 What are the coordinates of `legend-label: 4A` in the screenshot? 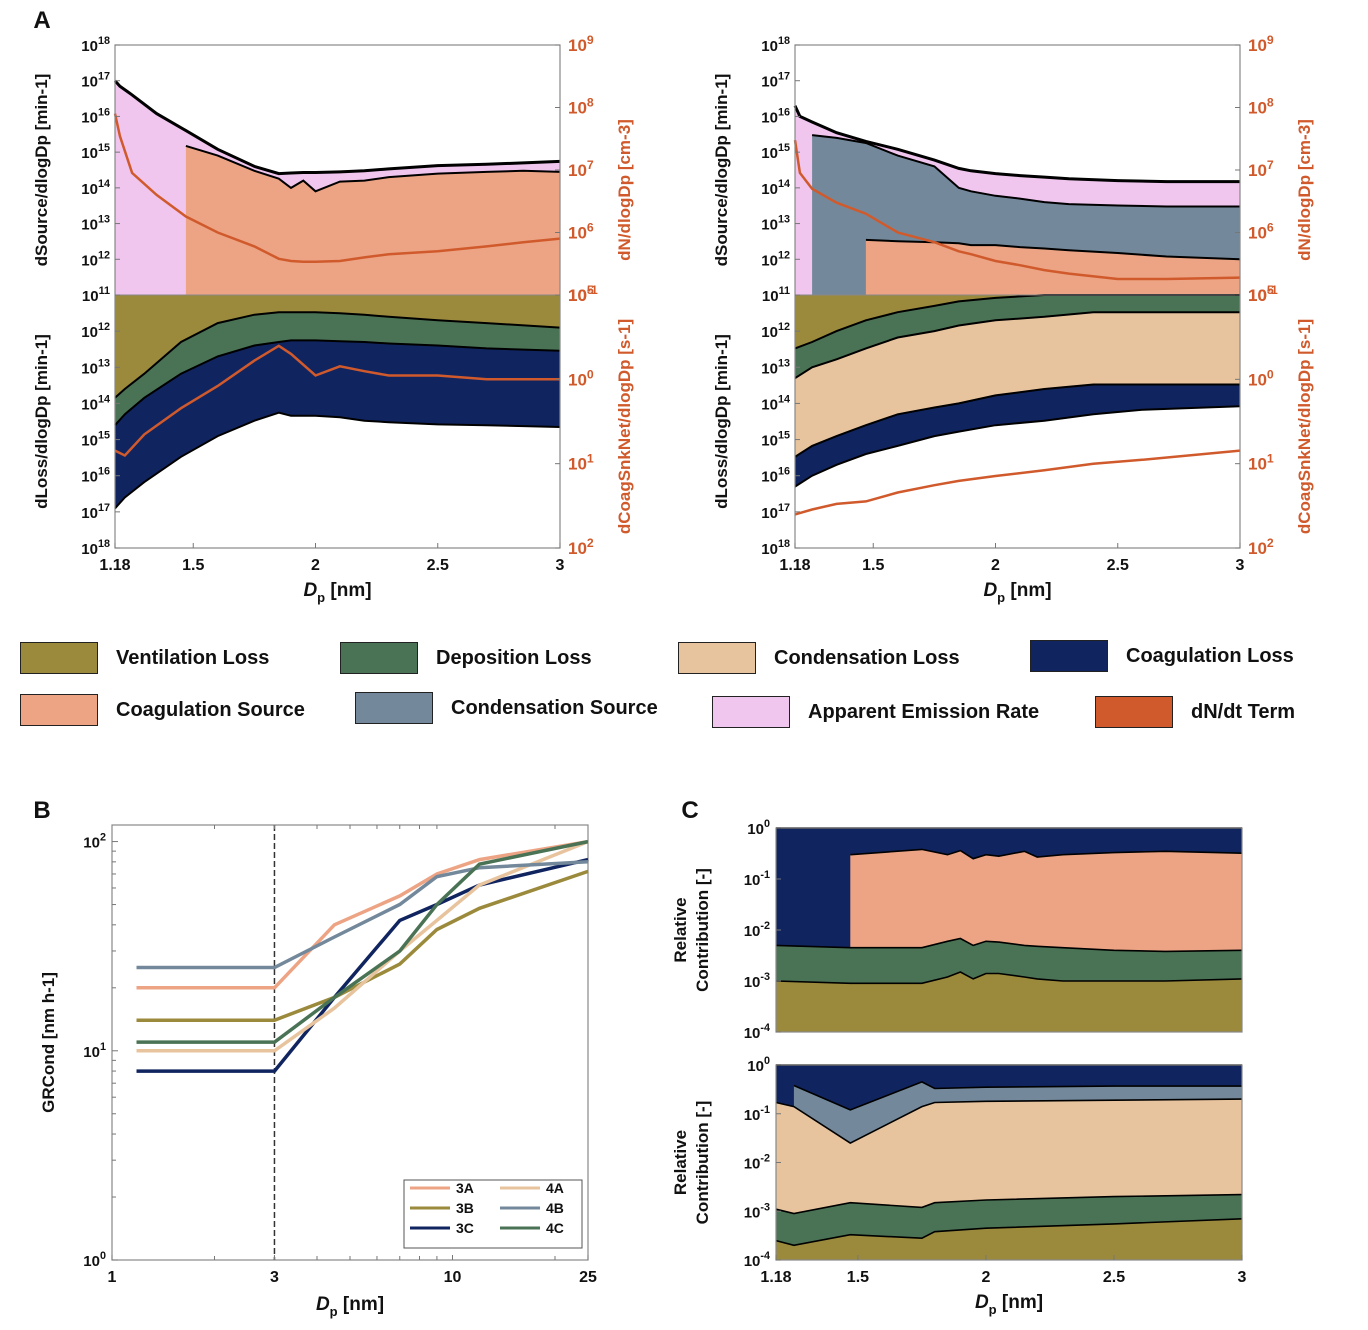 It's located at (555, 1188).